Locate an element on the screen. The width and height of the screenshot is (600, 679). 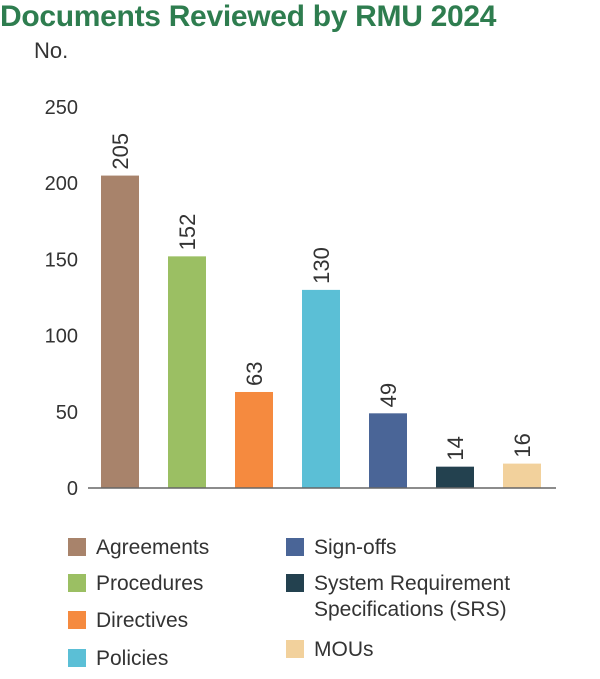
bar-sign-offs is located at coordinates (388, 450).